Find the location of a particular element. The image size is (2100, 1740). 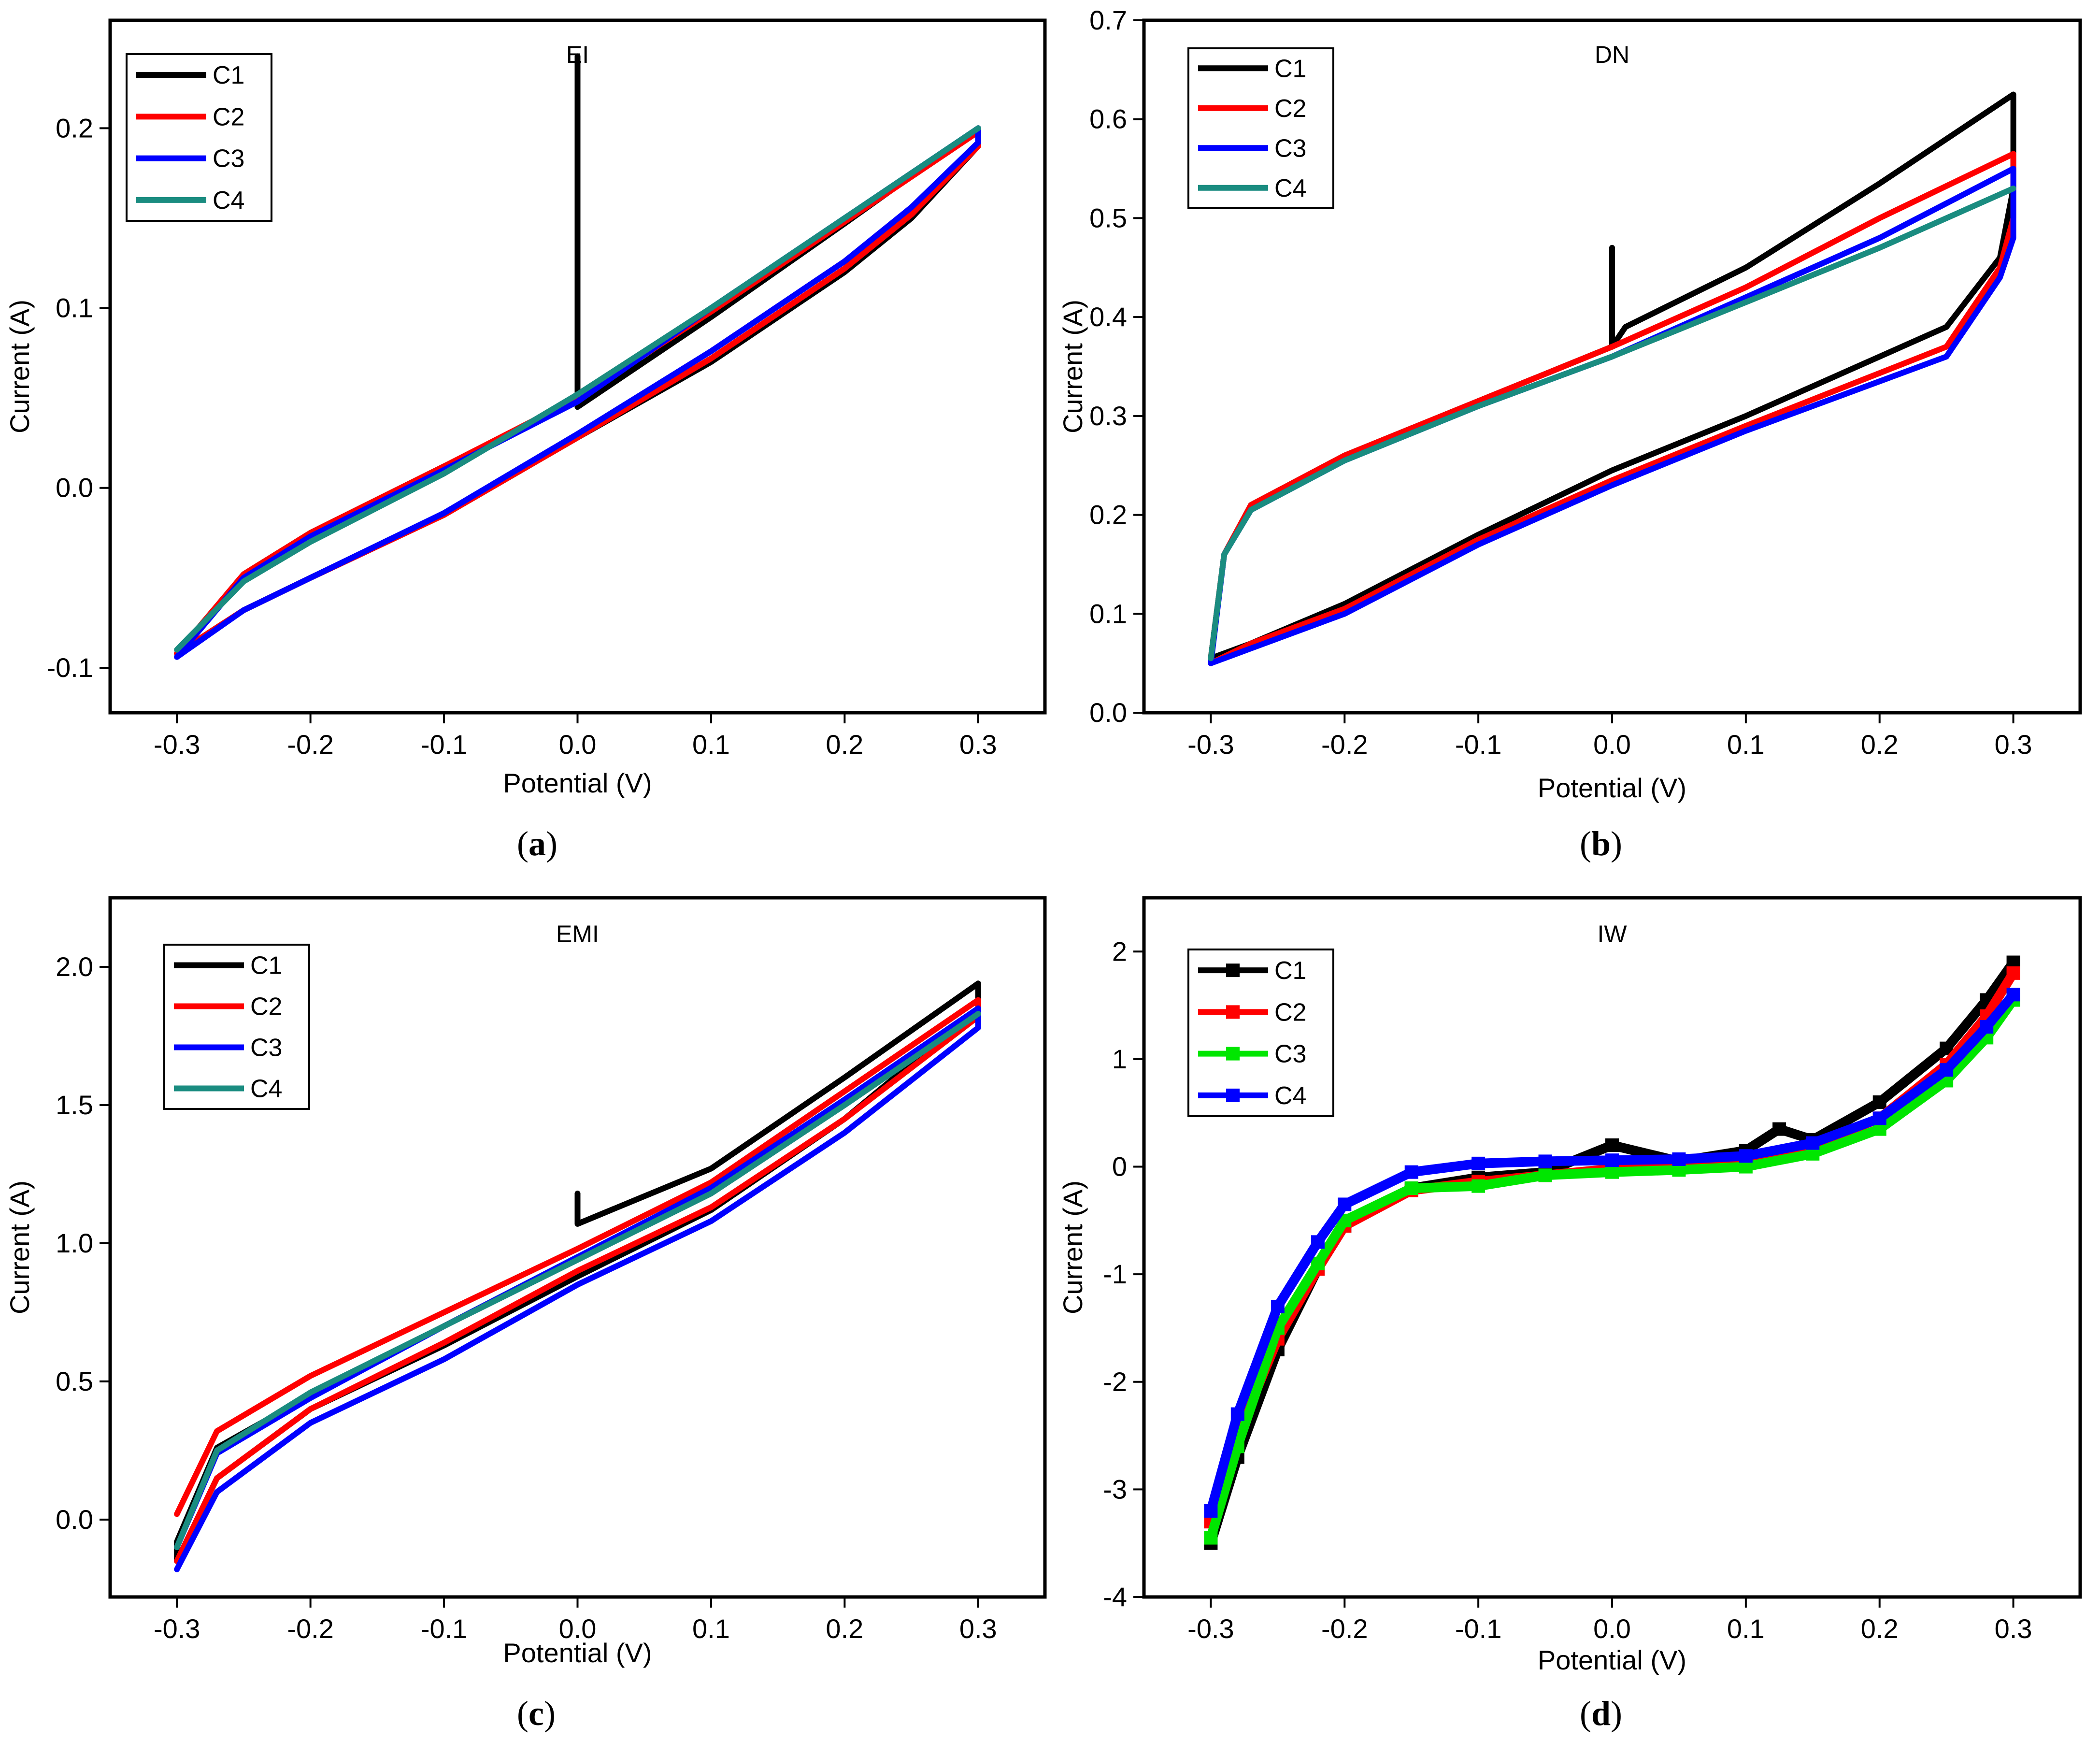

y-tick-label: 1.0 is located at coordinates (74, 1243).